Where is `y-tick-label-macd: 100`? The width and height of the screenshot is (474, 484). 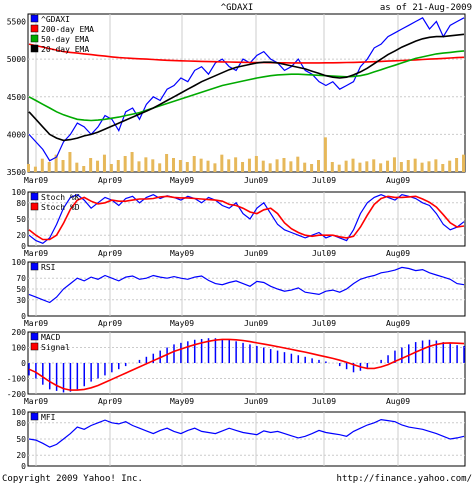
y-tick-label-macd: 100 is located at coordinates (19, 348).